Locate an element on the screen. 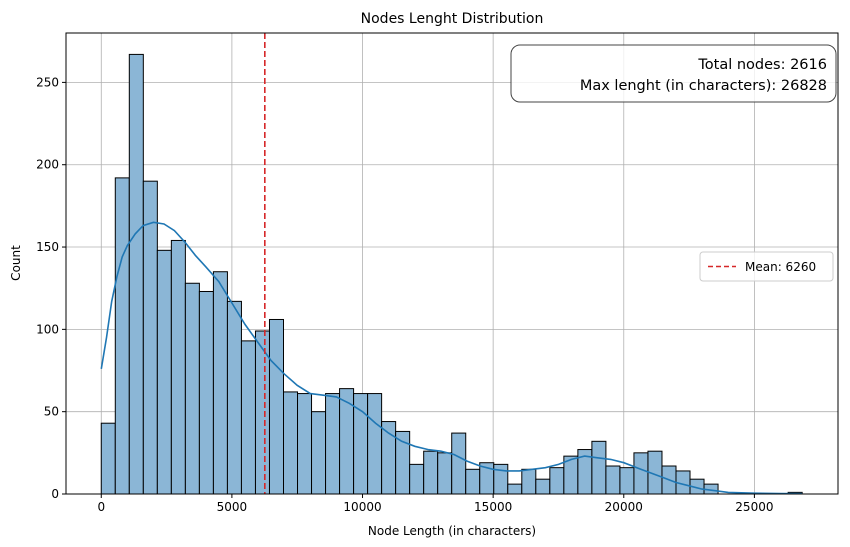  x-axis-label: Node Length (in characters) is located at coordinates (452, 531).